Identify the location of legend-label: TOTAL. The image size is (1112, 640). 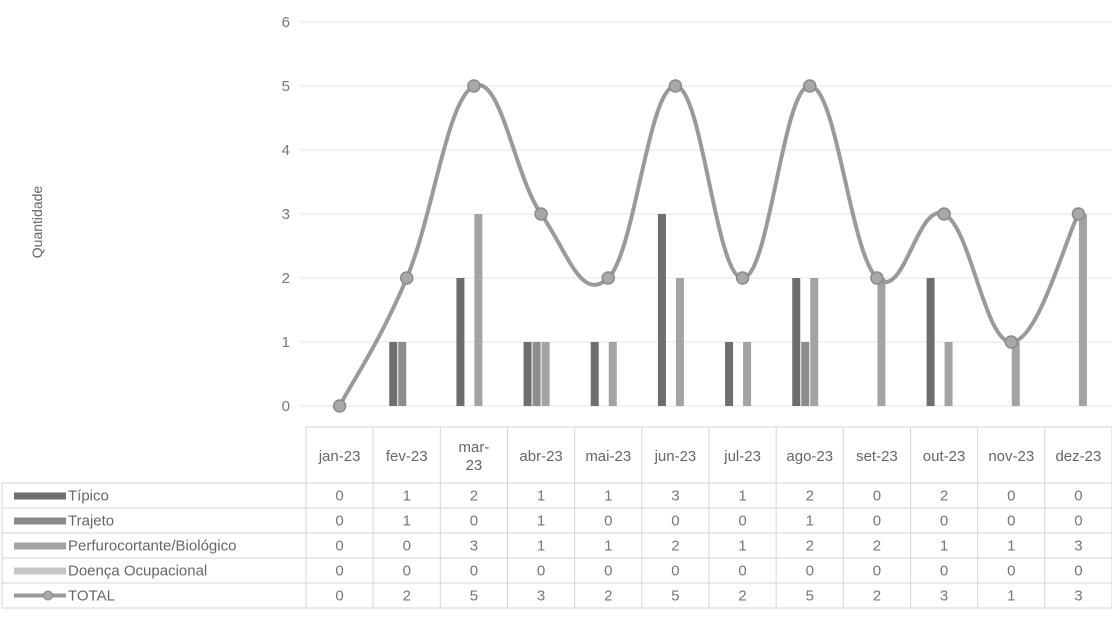
(91, 596).